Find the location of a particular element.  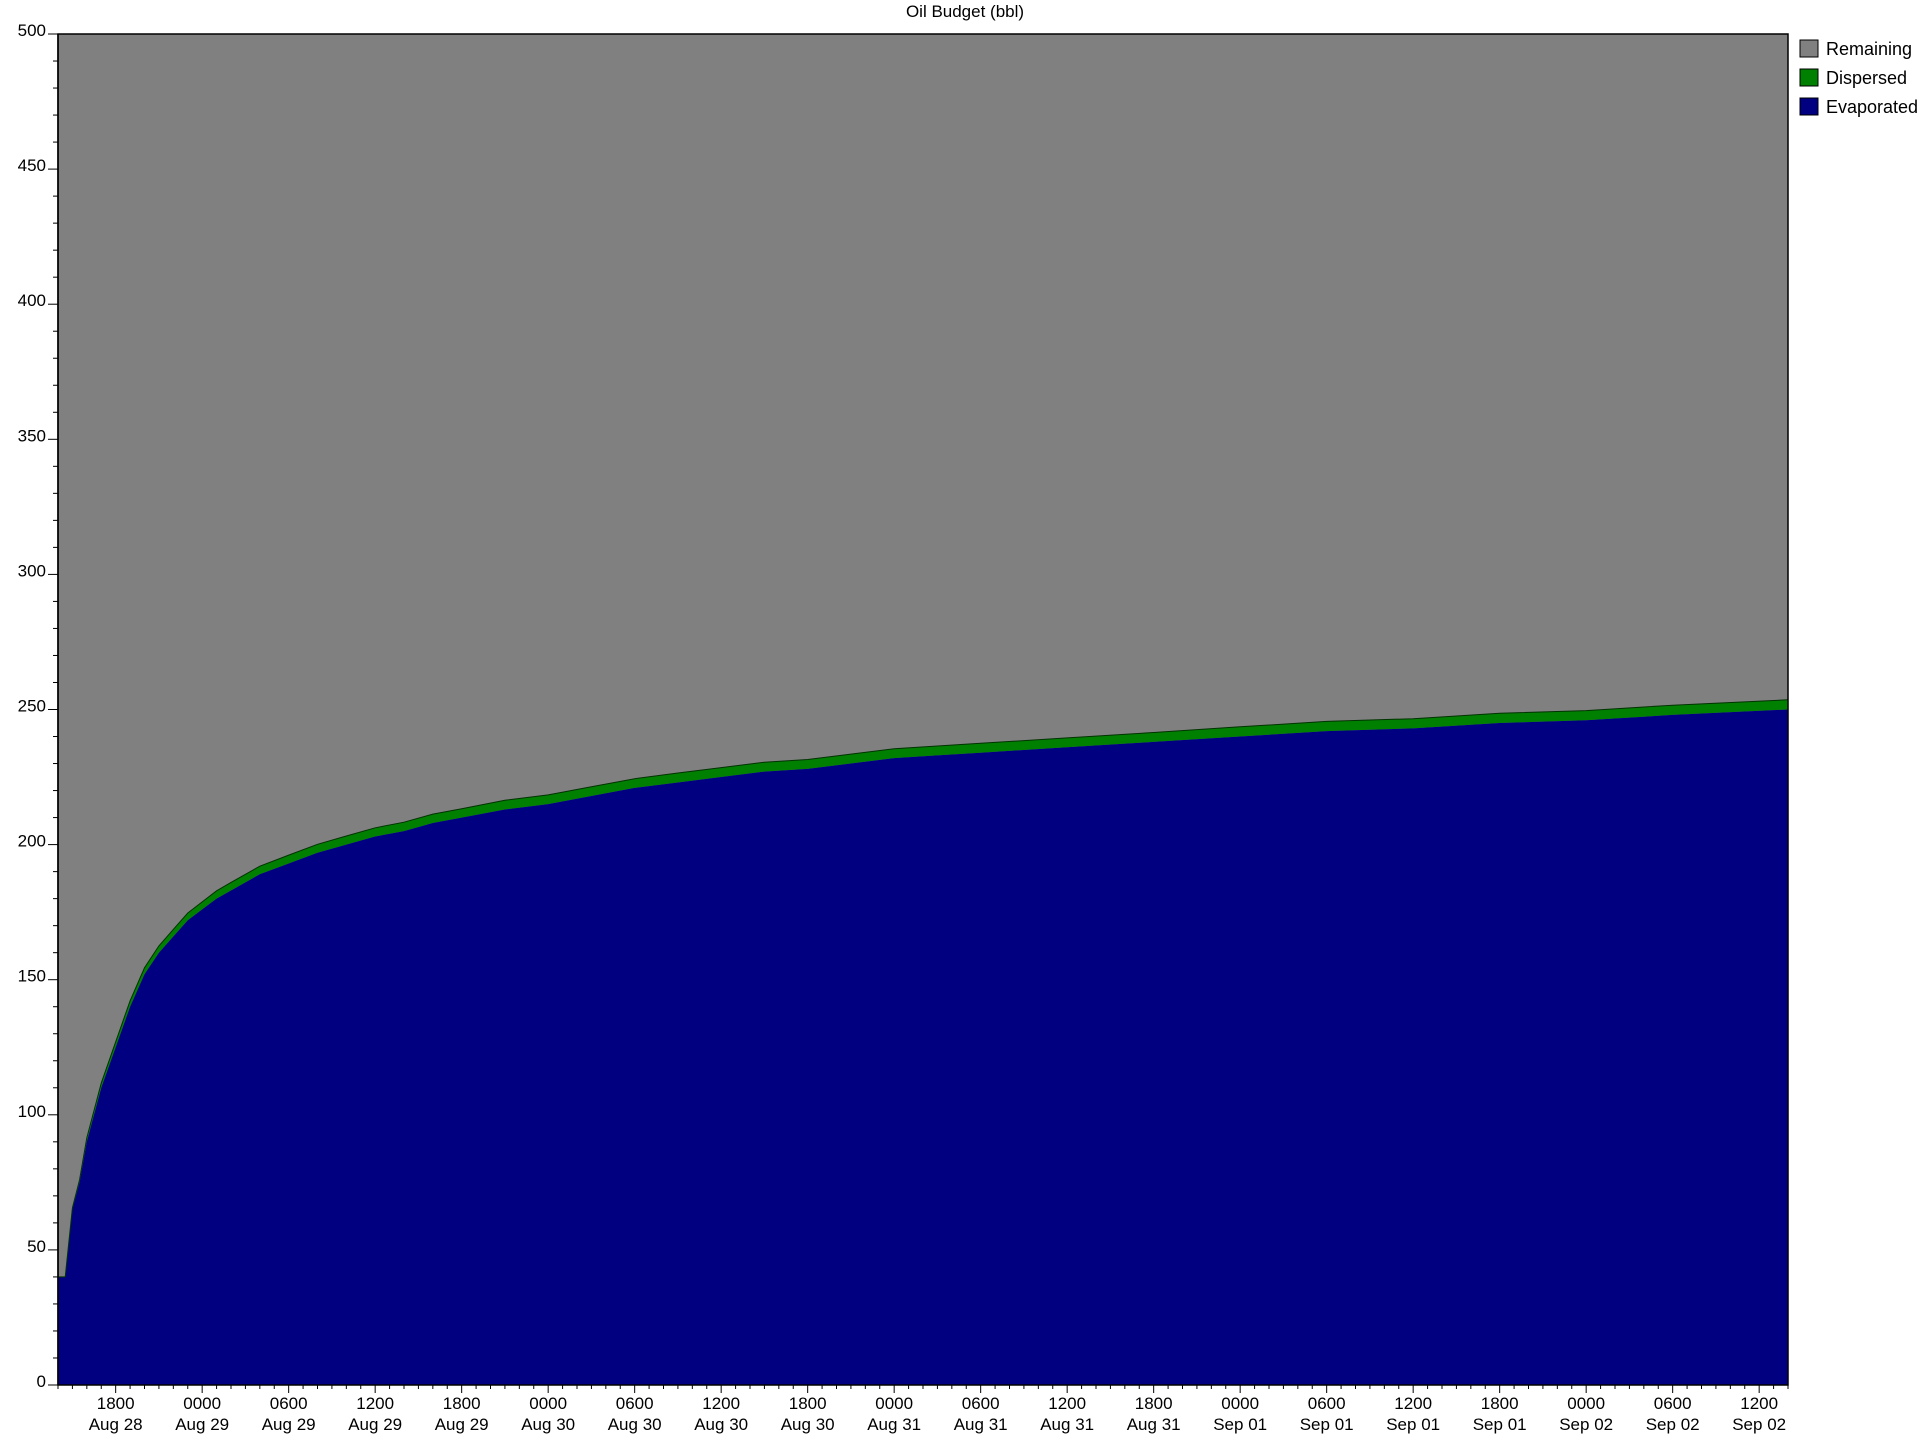

y-tick-label: 50 is located at coordinates (36, 1246).